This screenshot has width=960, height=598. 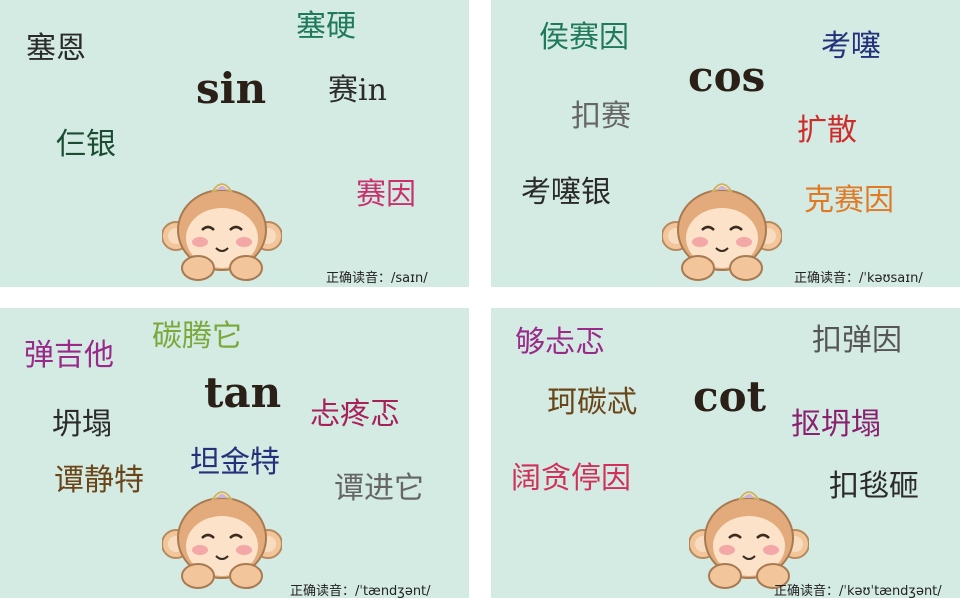 What do you see at coordinates (827, 130) in the screenshot?
I see `word: 扩散` at bounding box center [827, 130].